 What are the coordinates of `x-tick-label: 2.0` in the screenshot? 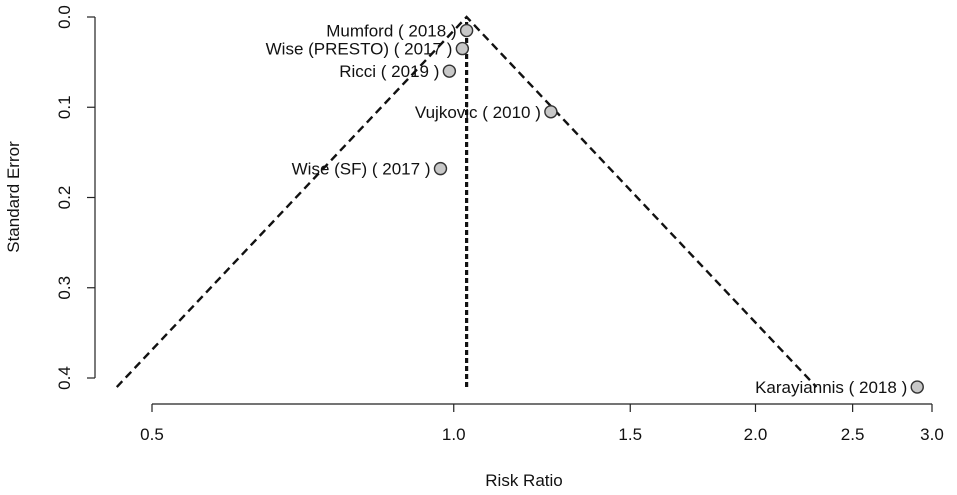 It's located at (756, 434).